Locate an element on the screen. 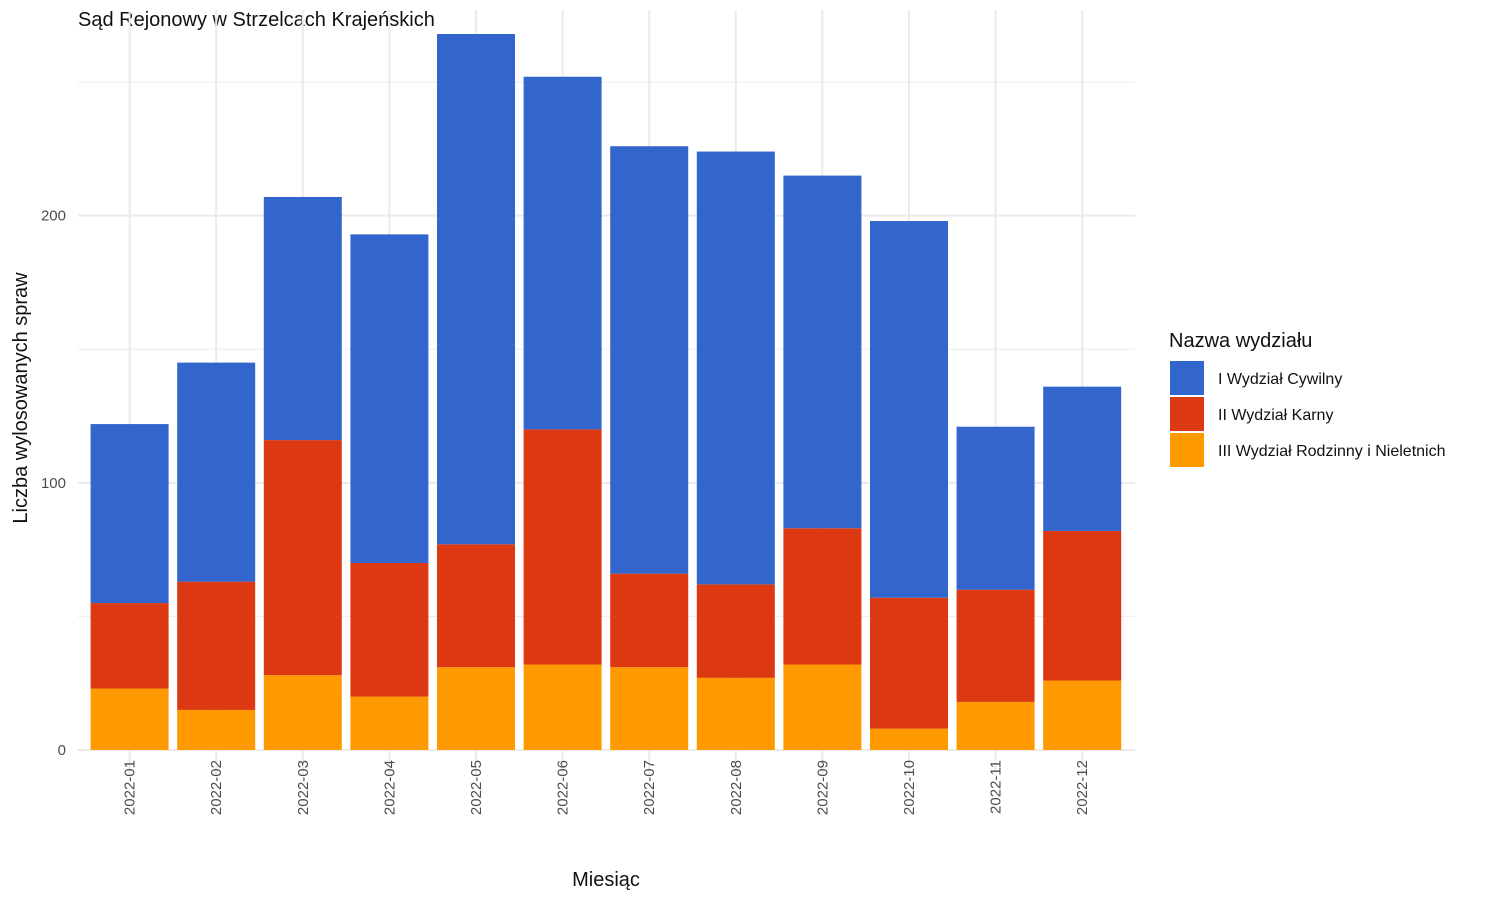 The image size is (1500, 900). x-tick-label: 2022-11 is located at coordinates (996, 787).